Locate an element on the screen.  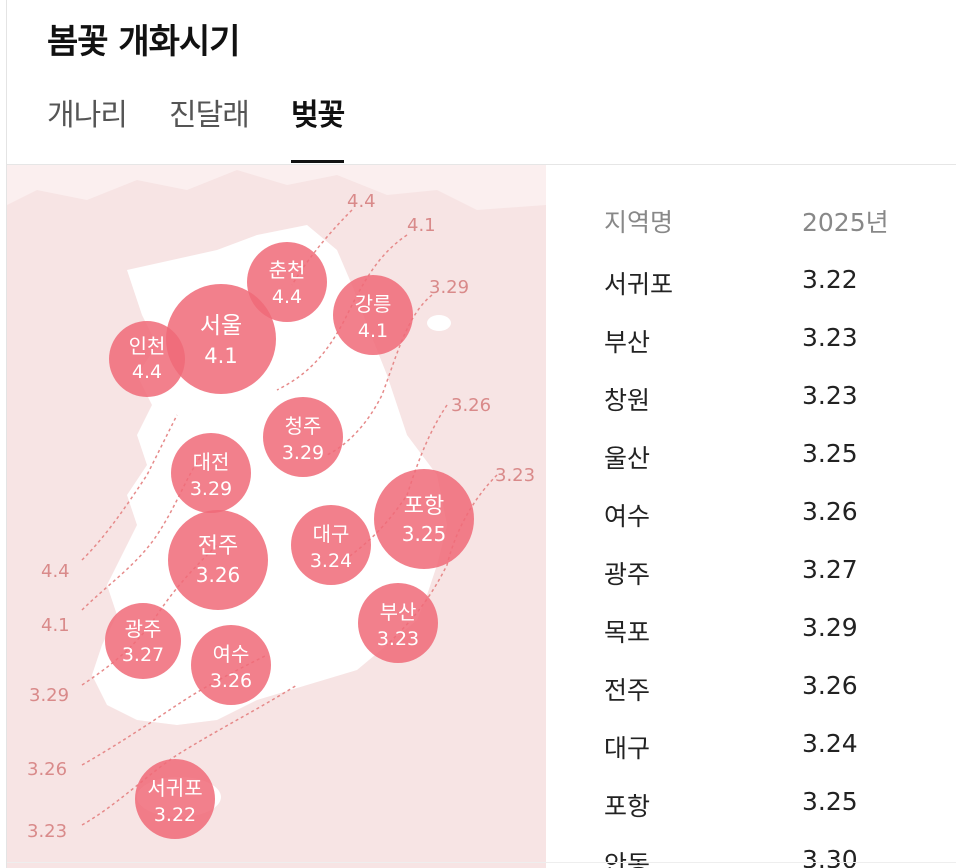
row-region: 전주 is located at coordinates (627, 690).